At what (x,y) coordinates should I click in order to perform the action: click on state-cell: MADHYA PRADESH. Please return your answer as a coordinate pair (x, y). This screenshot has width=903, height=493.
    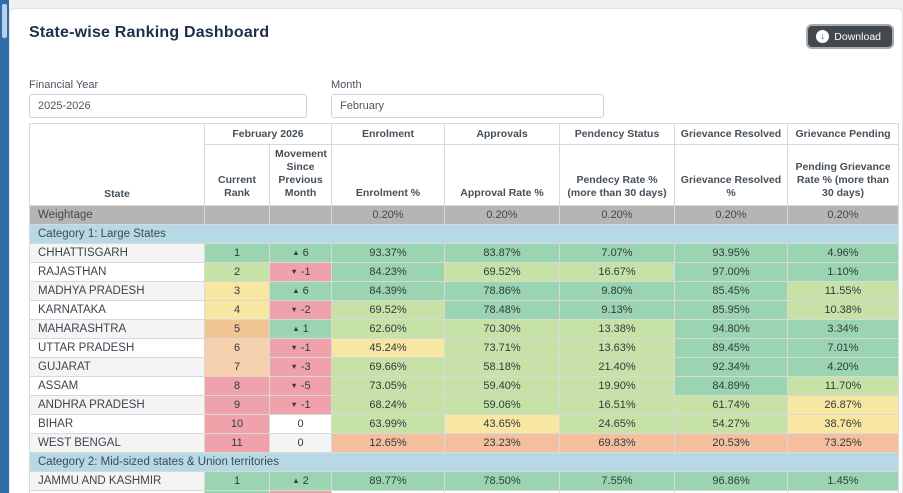
    Looking at the image, I should click on (117, 291).